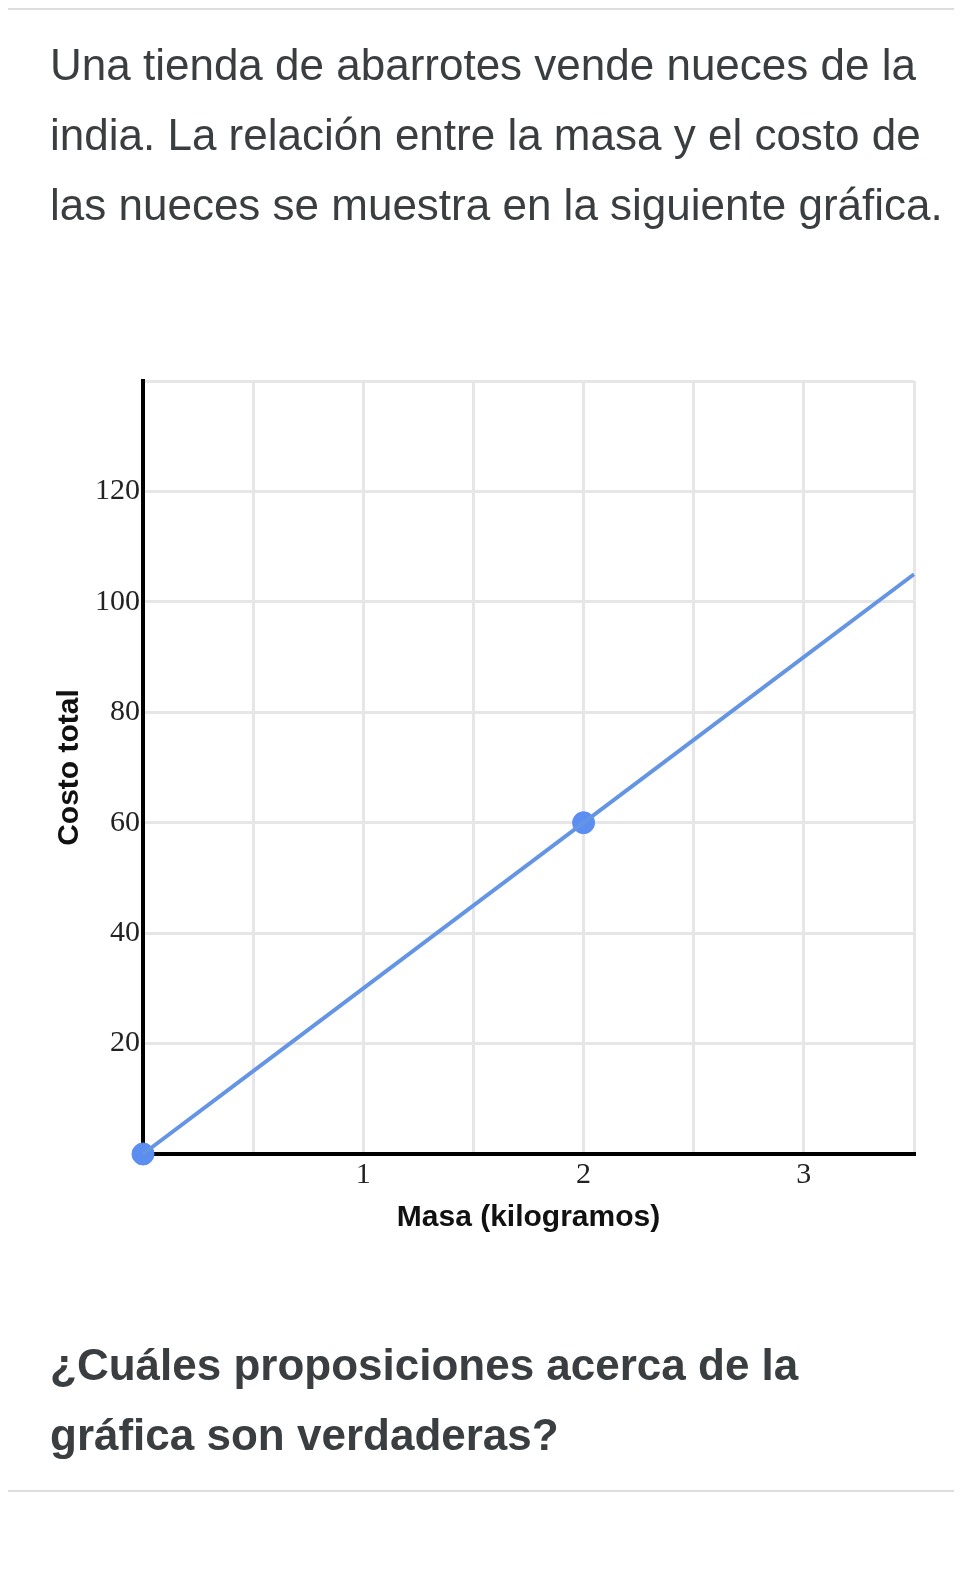 The height and width of the screenshot is (1575, 962). Describe the element at coordinates (117, 599) in the screenshot. I see `y-tick-label: 100` at that location.